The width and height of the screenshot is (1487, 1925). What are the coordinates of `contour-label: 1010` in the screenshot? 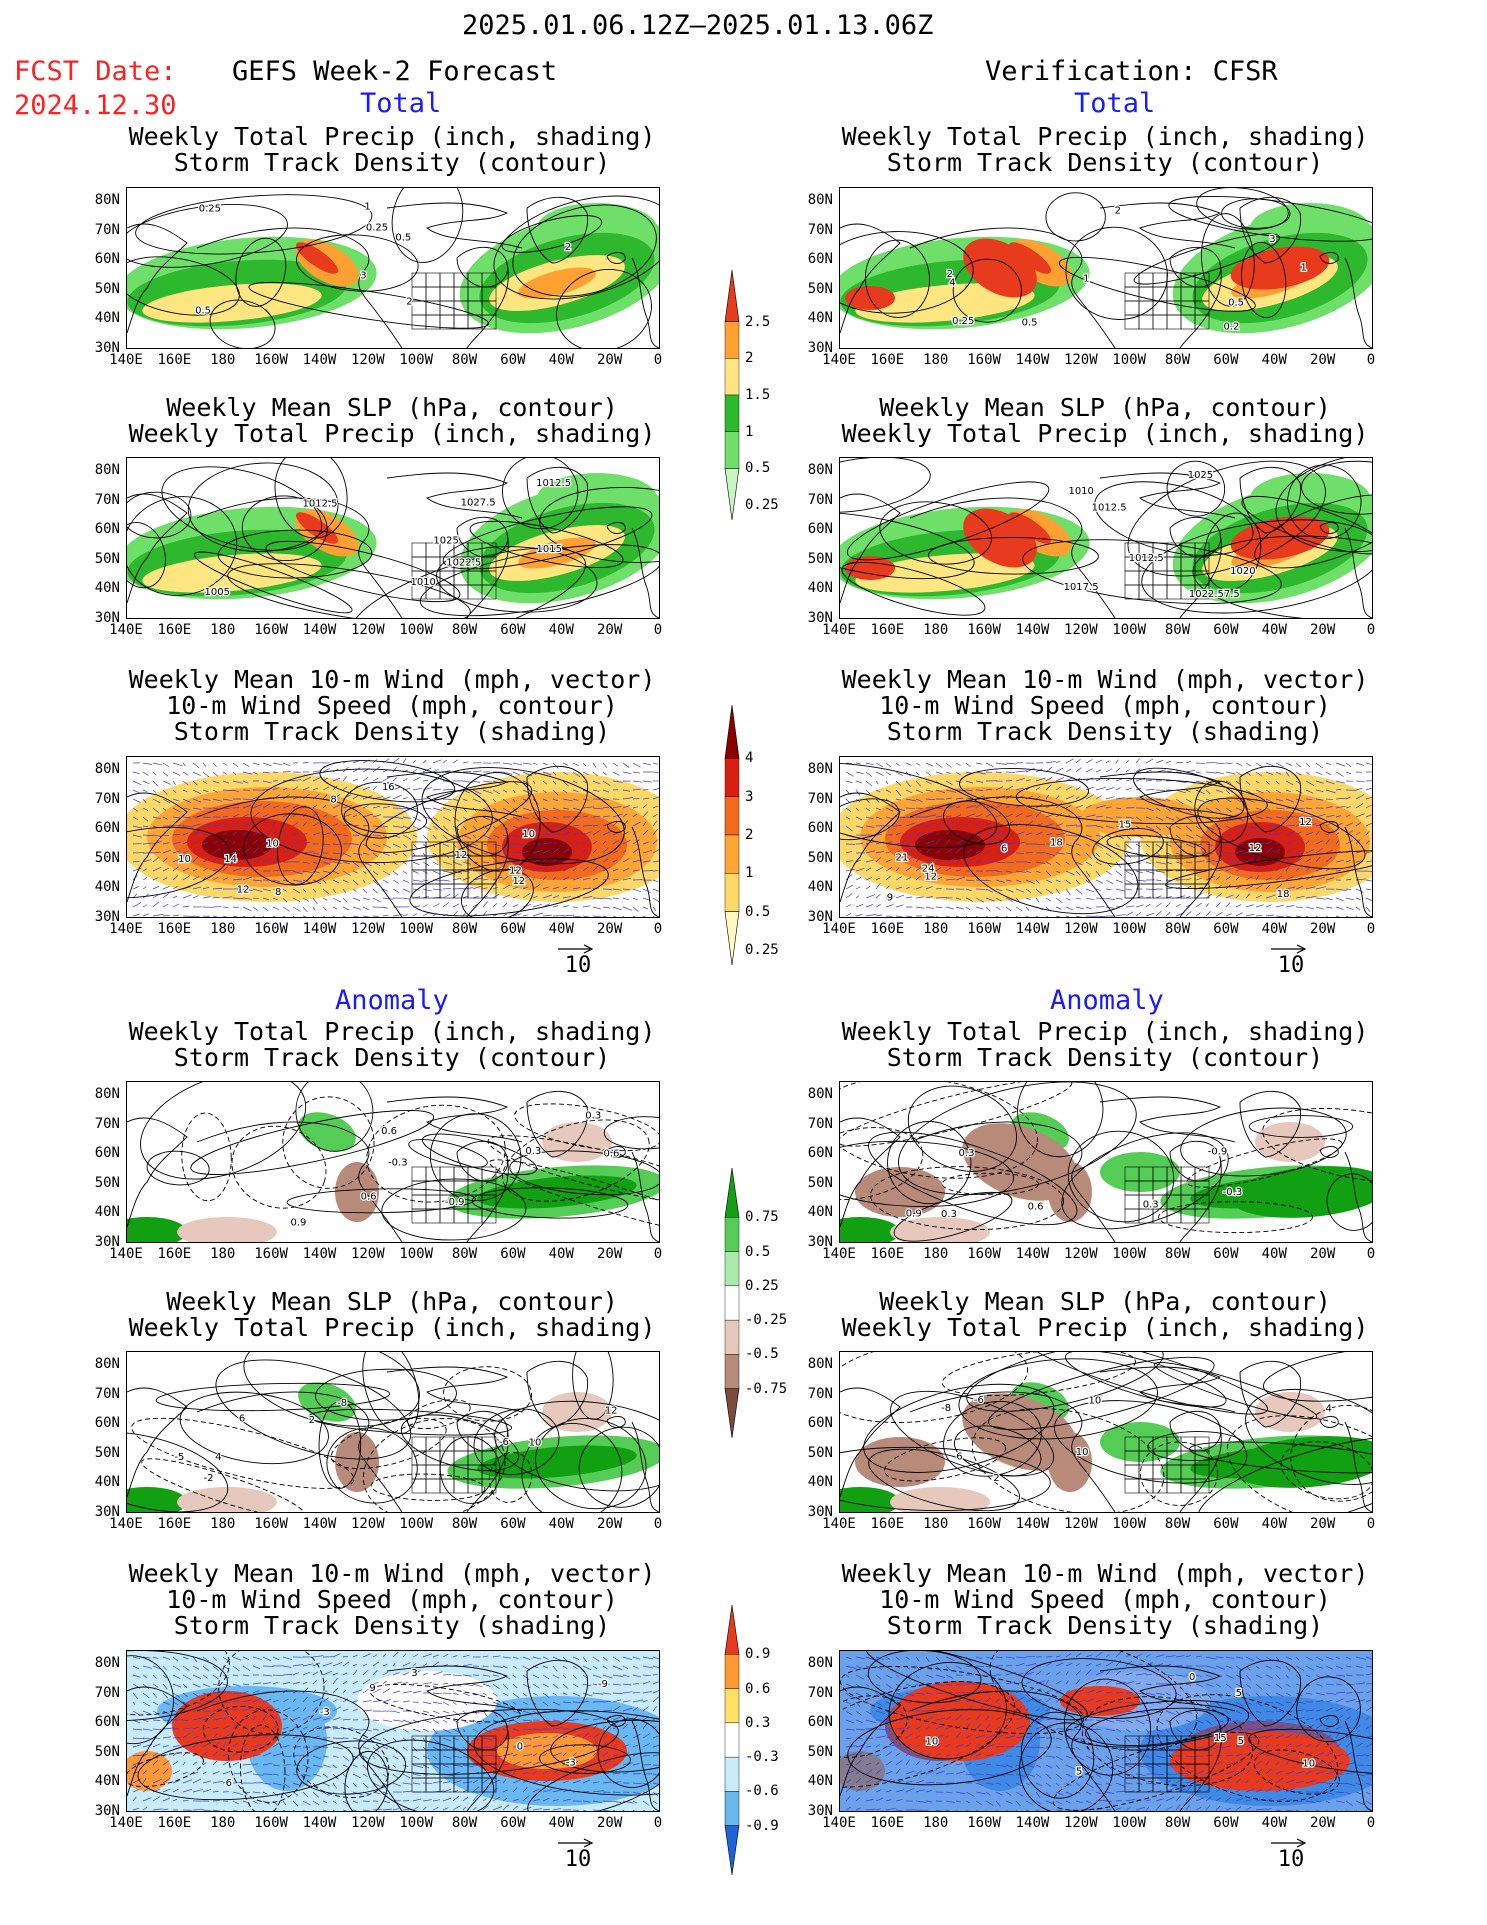 It's located at (1080, 491).